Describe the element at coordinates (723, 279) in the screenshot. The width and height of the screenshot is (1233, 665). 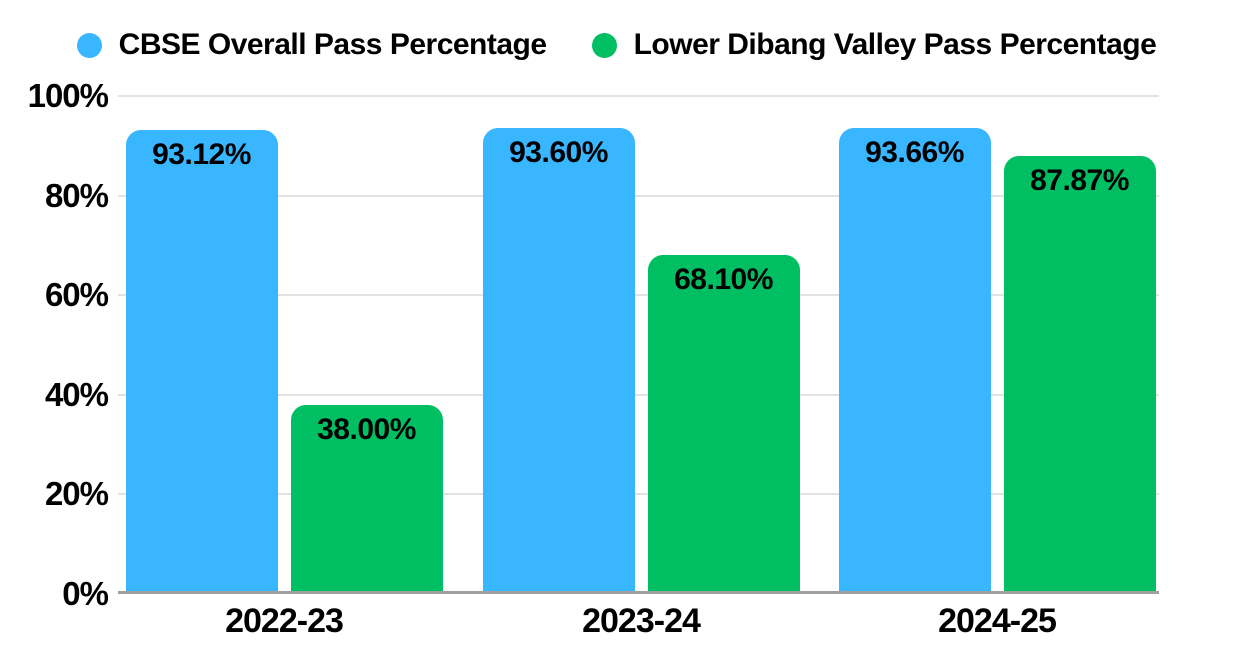
I see `bar-value-label: 68.10%` at that location.